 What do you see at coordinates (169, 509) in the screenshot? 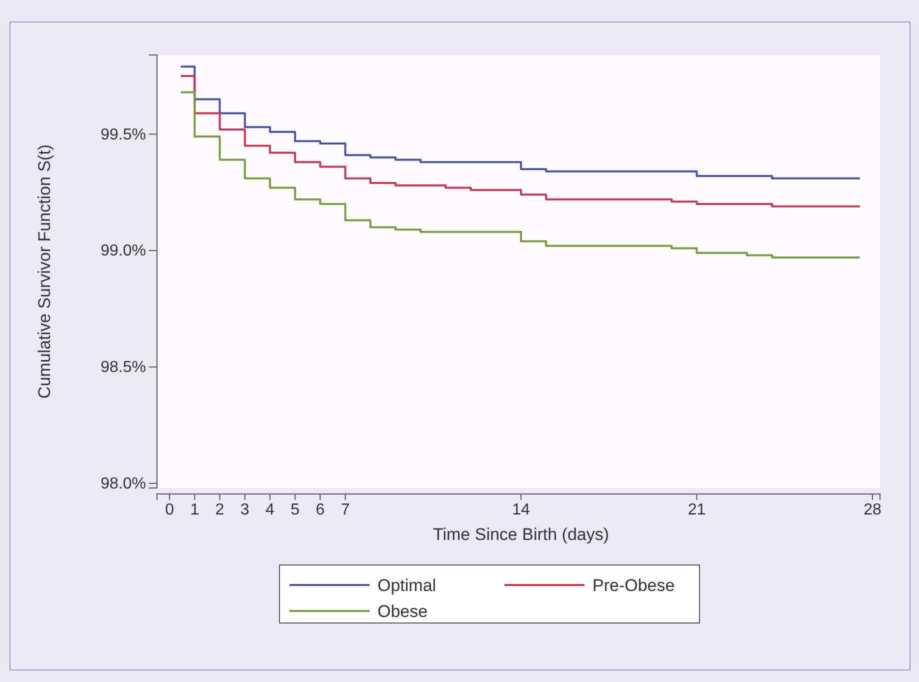
I see `x-tick-label: 0` at bounding box center [169, 509].